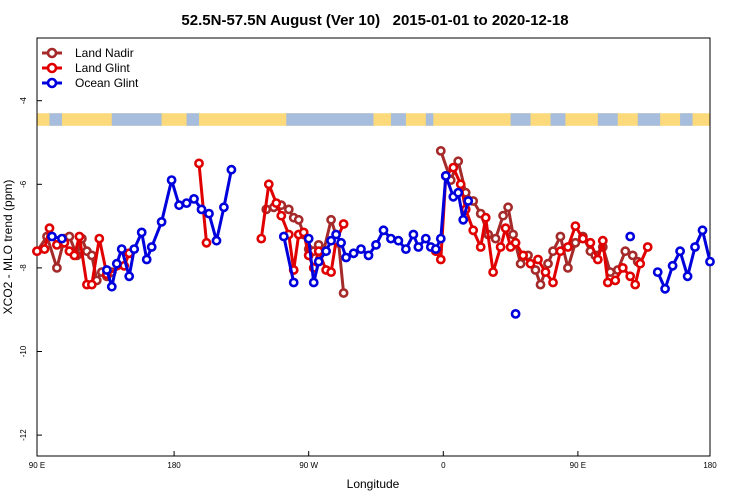 The image size is (750, 500). I want to click on x-axis: 90 E 180 90 W 0 90 E 180, so click(373, 460).